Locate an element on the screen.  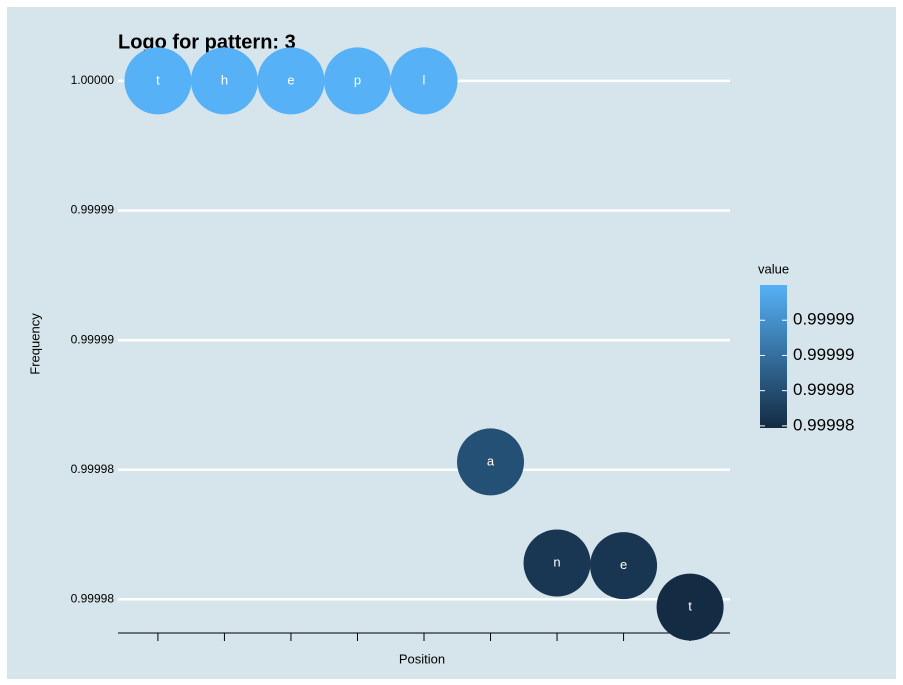
point-label: n is located at coordinates (556, 561).